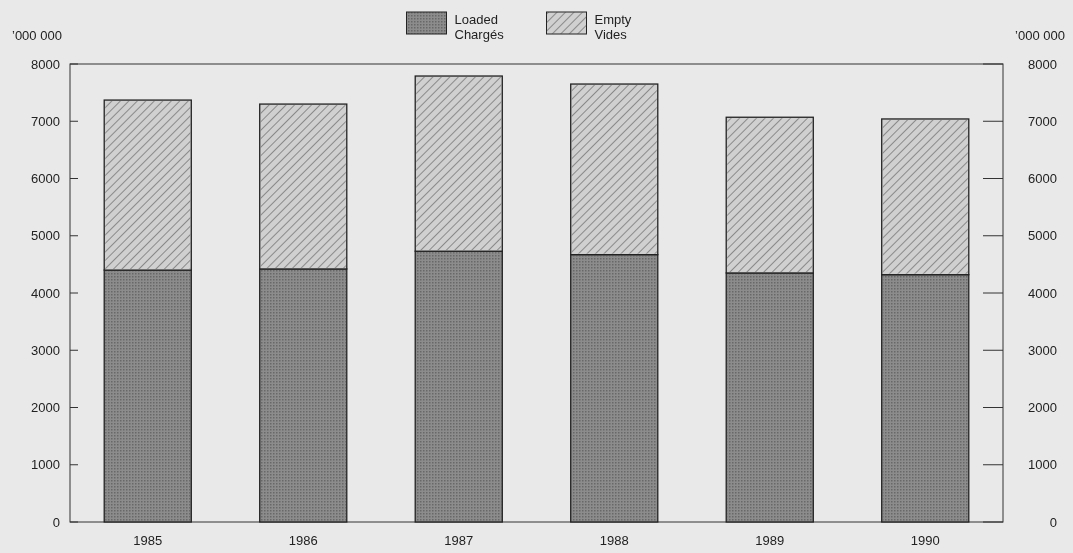 The image size is (1073, 553). I want to click on y2-tick-label: 8000, so click(1042, 64).